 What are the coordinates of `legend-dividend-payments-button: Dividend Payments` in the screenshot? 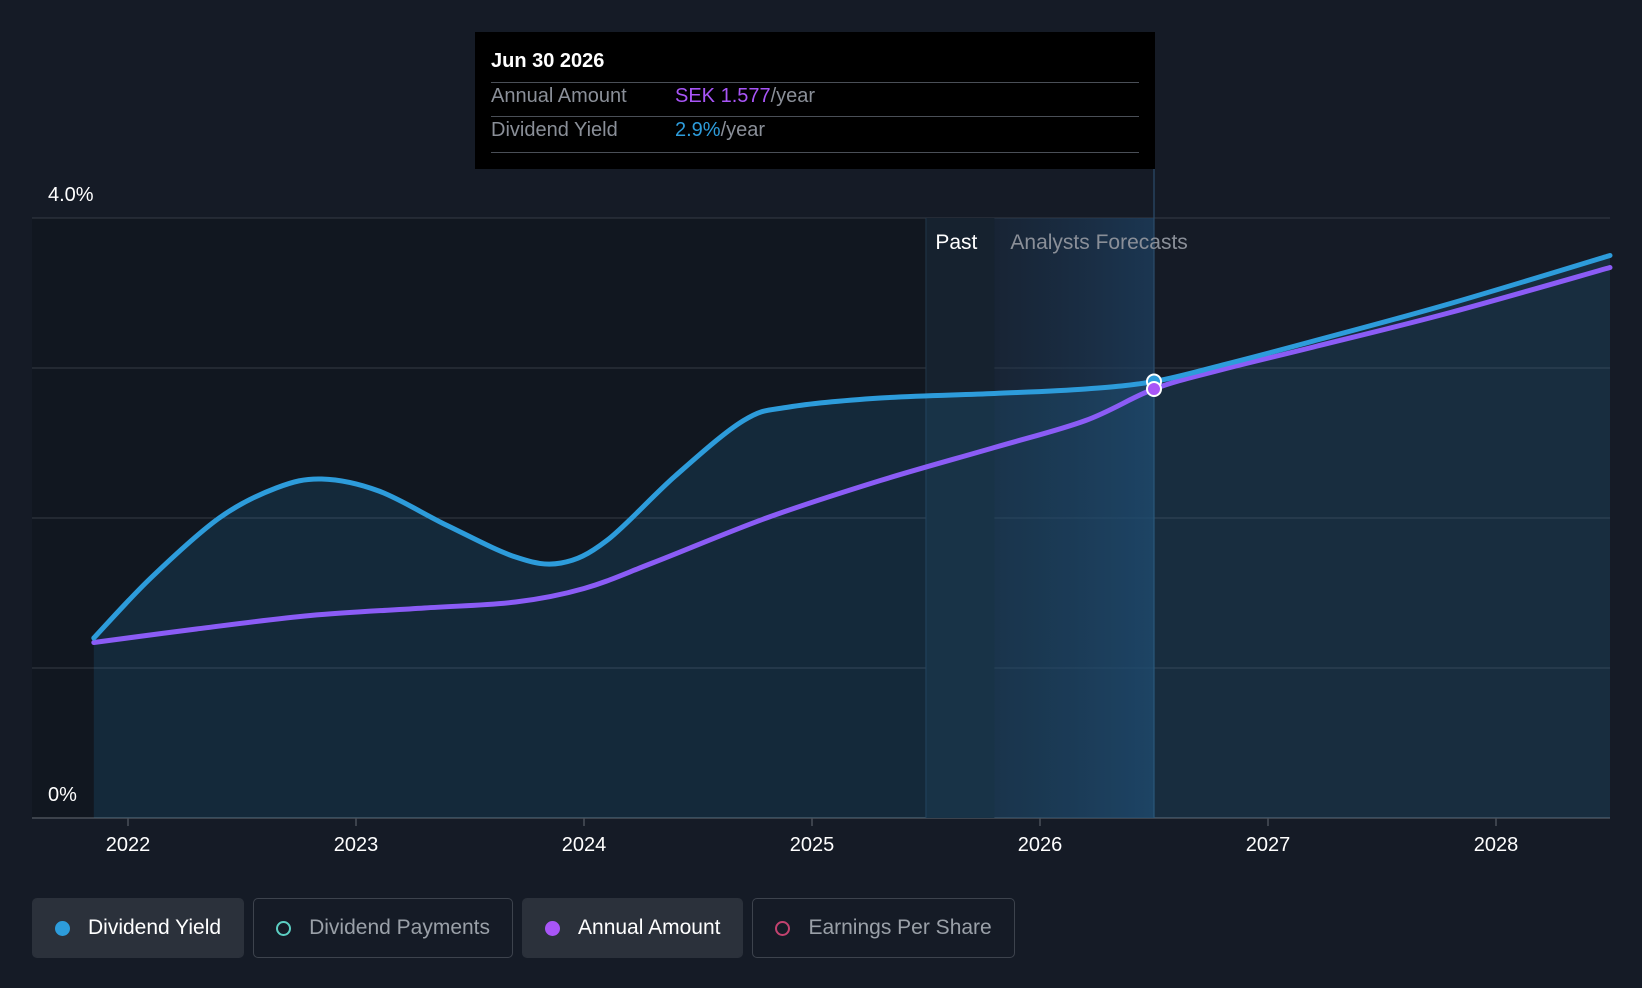 It's located at (383, 928).